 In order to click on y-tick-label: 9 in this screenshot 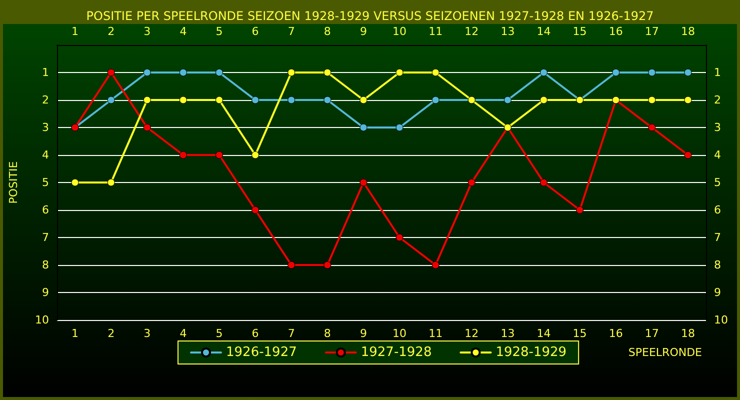, I will do `click(45, 292)`.